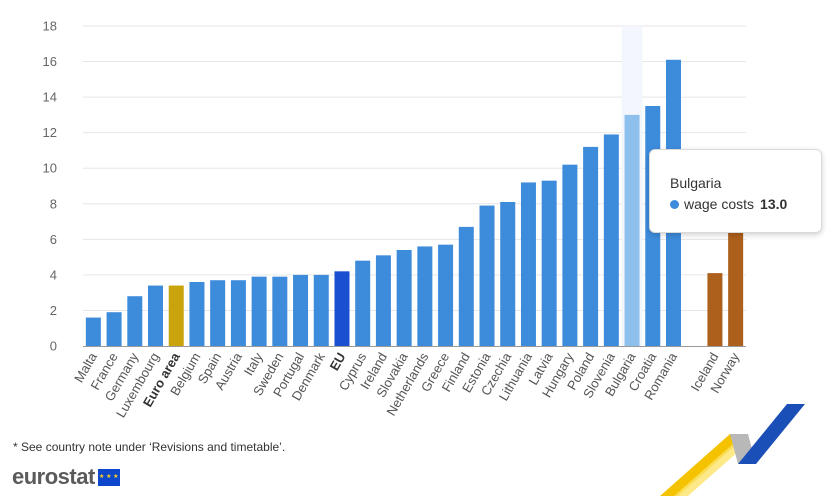 The width and height of the screenshot is (830, 498). I want to click on y-axis-ticks: 0 2 4 6 8 10 12 14 16 18, so click(50, 186).